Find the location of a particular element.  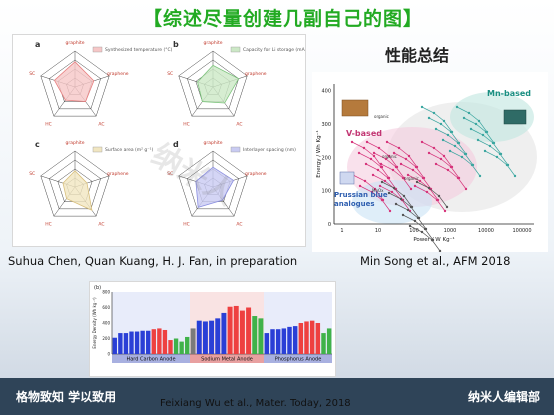

bar-y-tick: 400 is located at coordinates (106, 323).